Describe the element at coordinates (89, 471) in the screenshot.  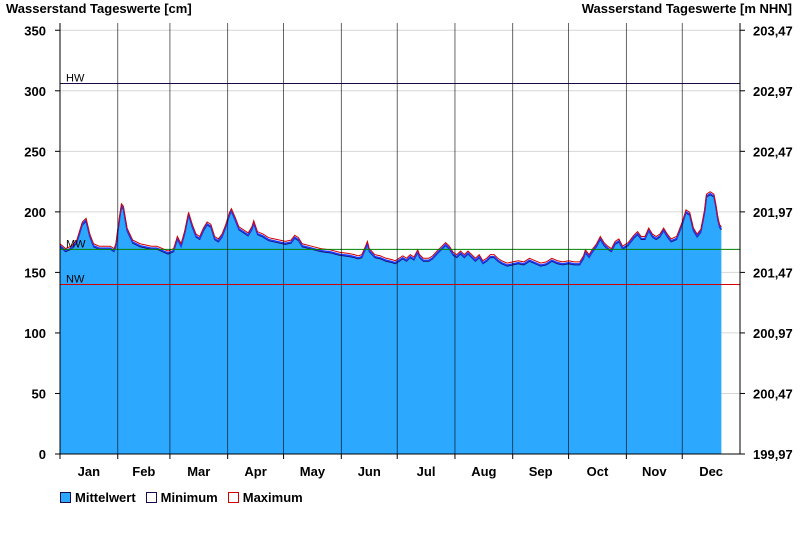
I see `month-label-jan: Jan` at that location.